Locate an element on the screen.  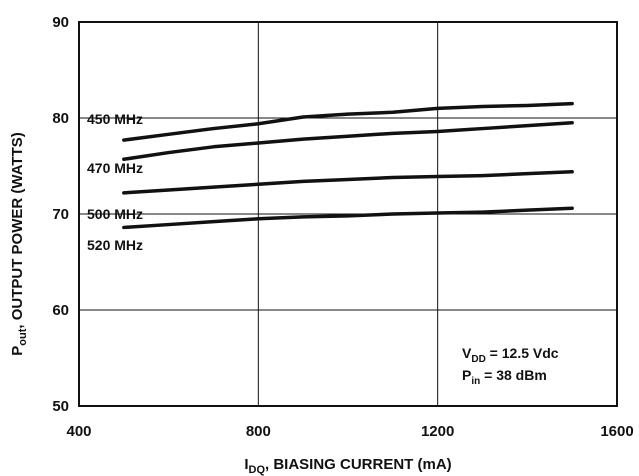
series-labels: 450 MHz 470 MHz 500 MHz 520 MHz is located at coordinates (115, 182).